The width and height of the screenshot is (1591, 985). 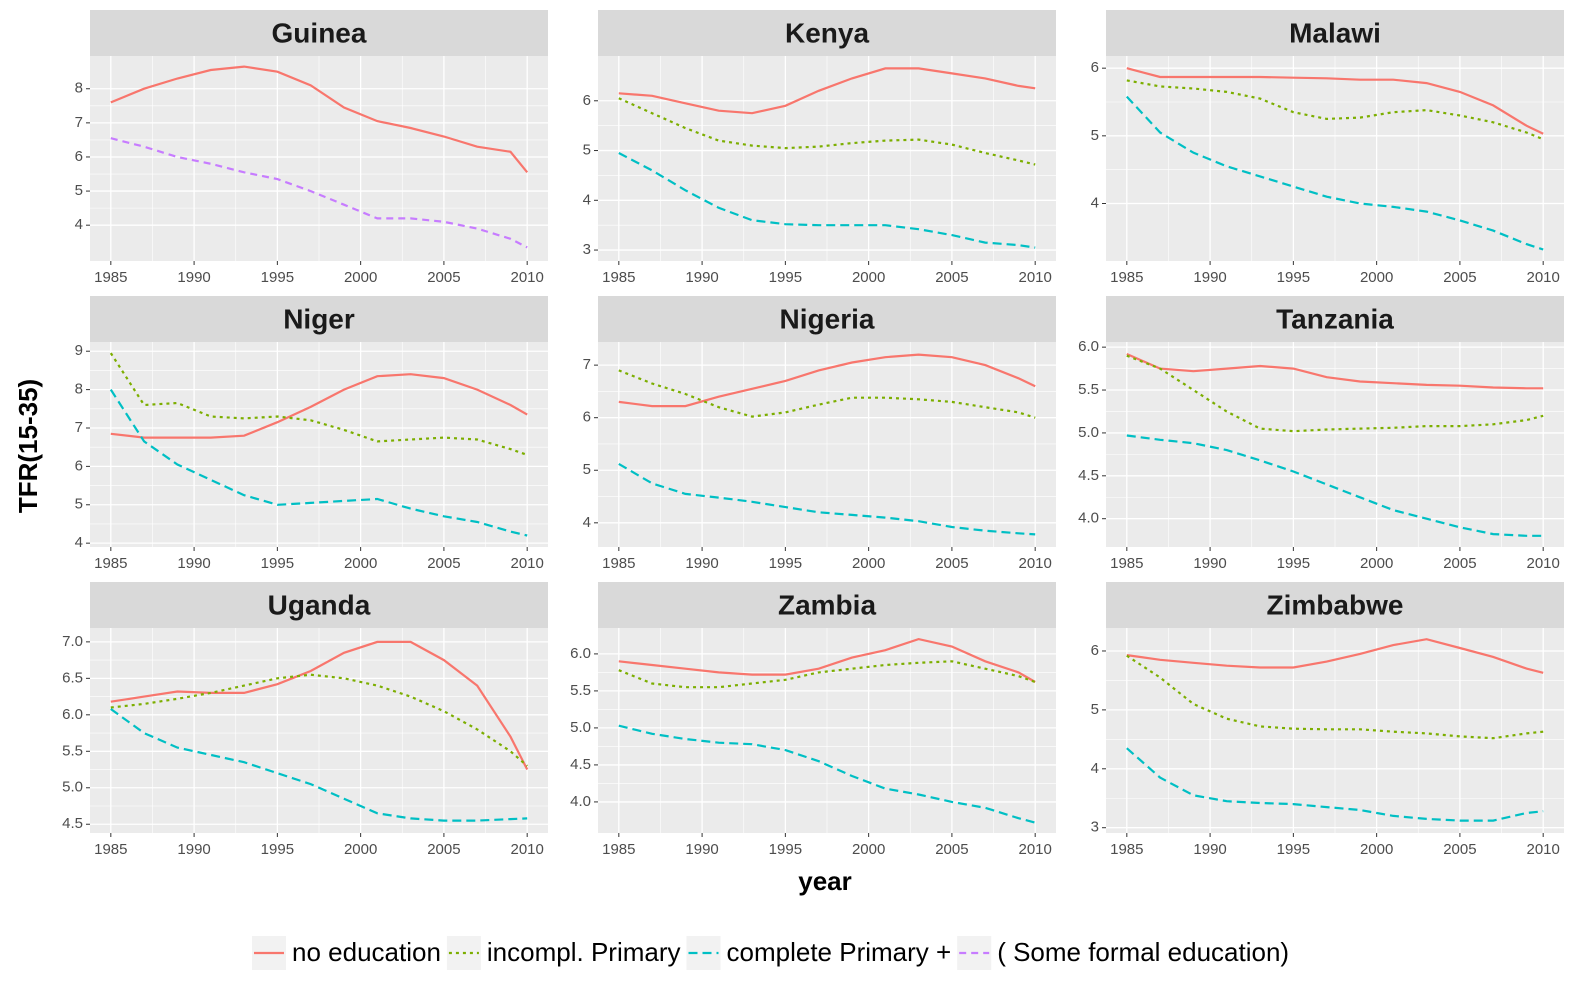 What do you see at coordinates (825, 881) in the screenshot?
I see `x-axis-title: year` at bounding box center [825, 881].